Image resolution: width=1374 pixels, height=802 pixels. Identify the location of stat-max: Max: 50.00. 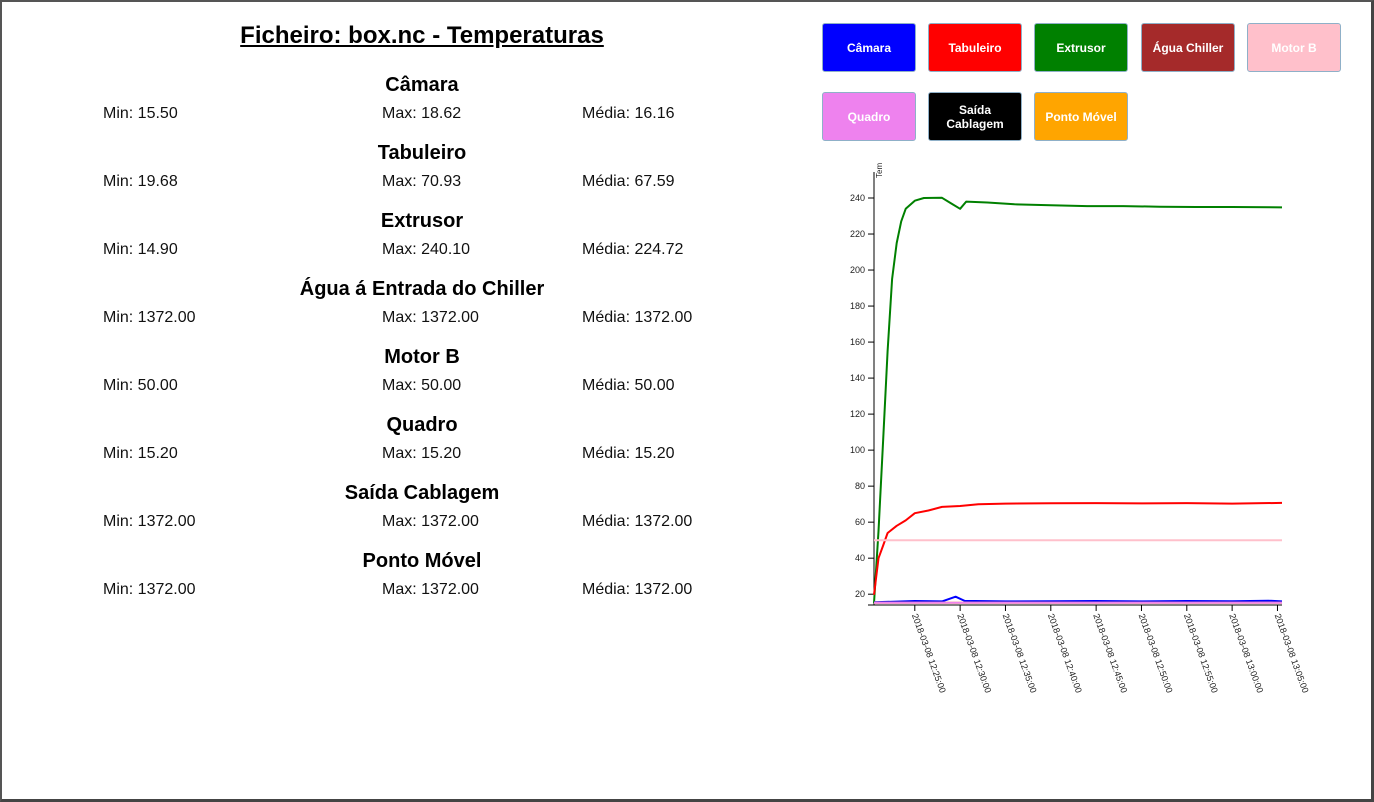
(422, 385).